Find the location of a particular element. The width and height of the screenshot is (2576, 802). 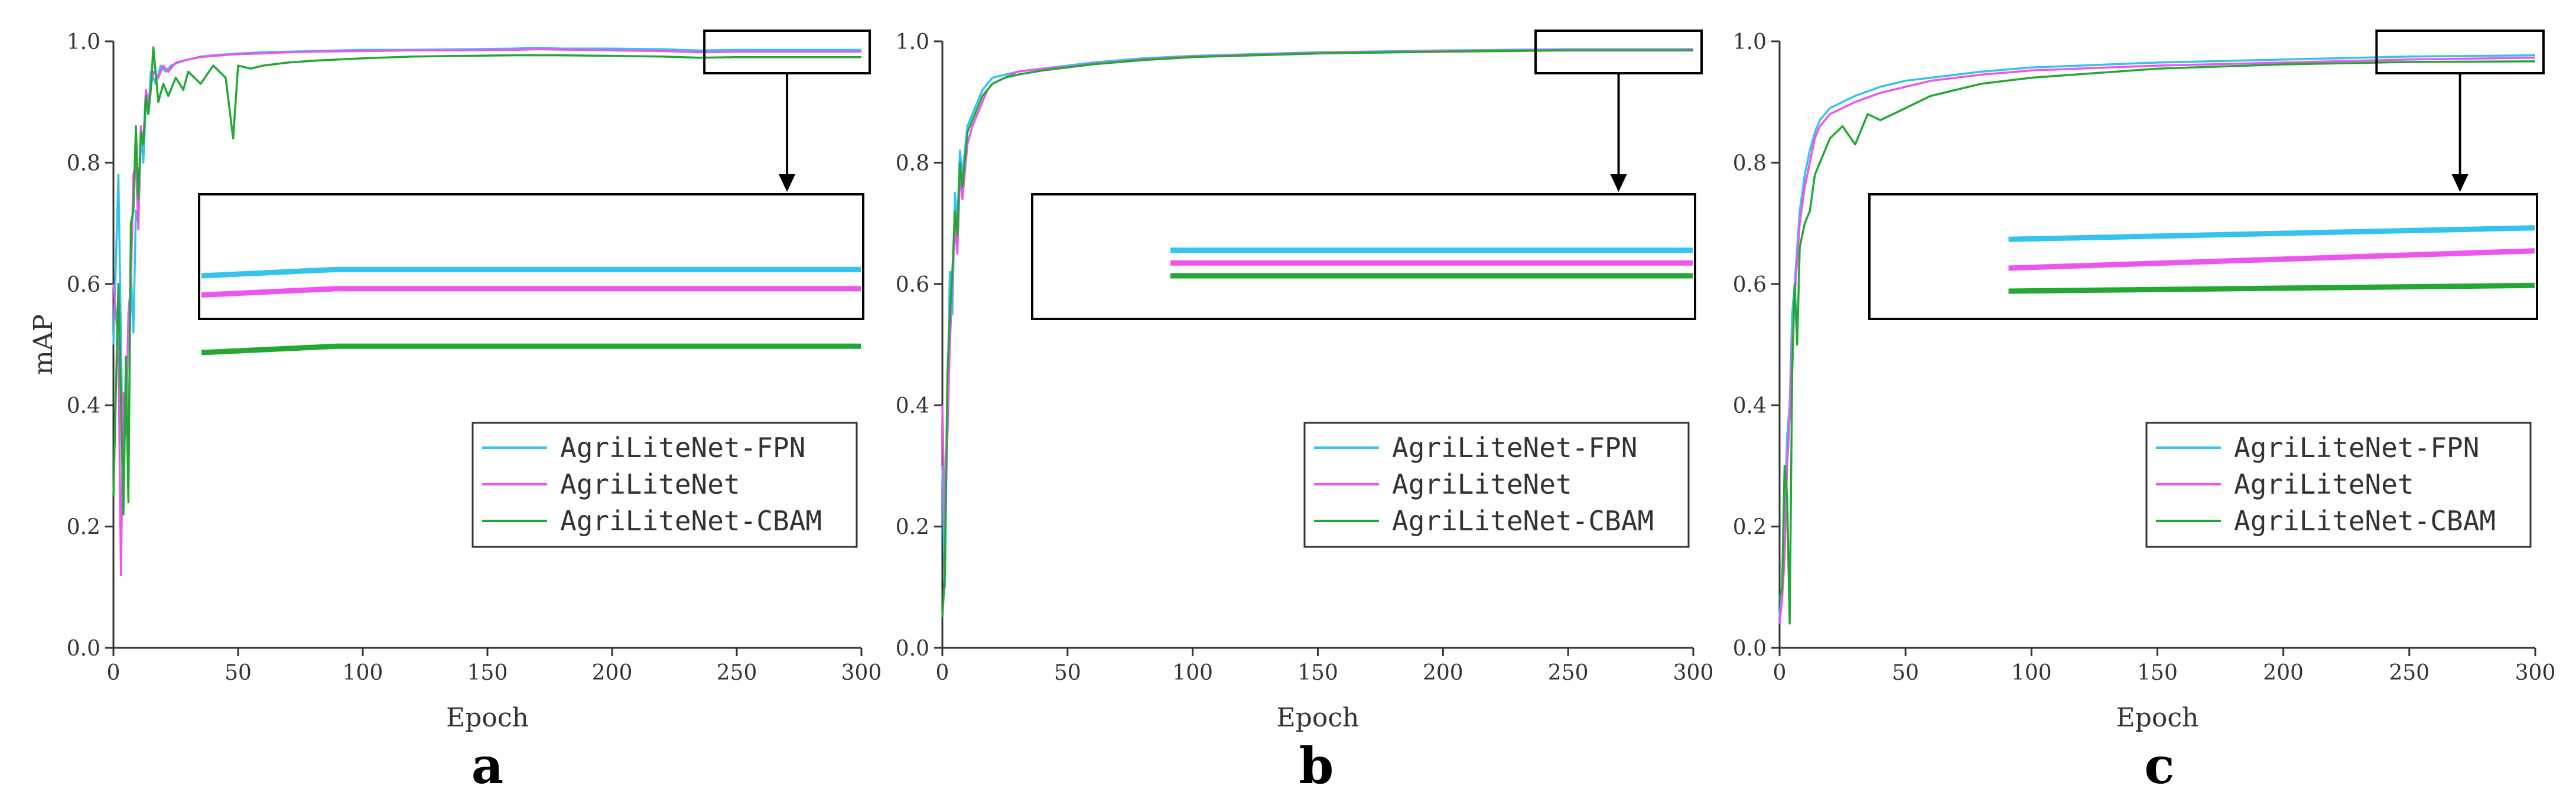

y-axis-title: mAP is located at coordinates (43, 344).